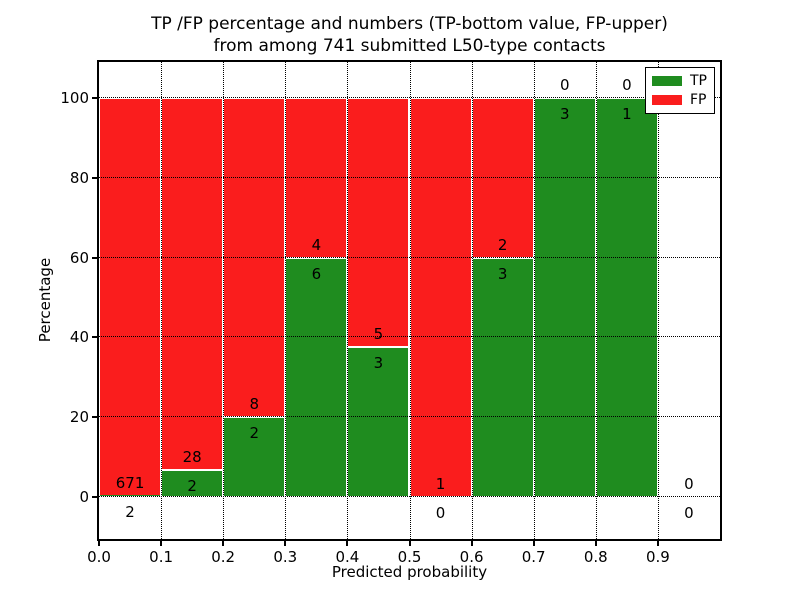 Image resolution: width=800 pixels, height=600 pixels. I want to click on x-tick-label: 0.4, so click(347, 557).